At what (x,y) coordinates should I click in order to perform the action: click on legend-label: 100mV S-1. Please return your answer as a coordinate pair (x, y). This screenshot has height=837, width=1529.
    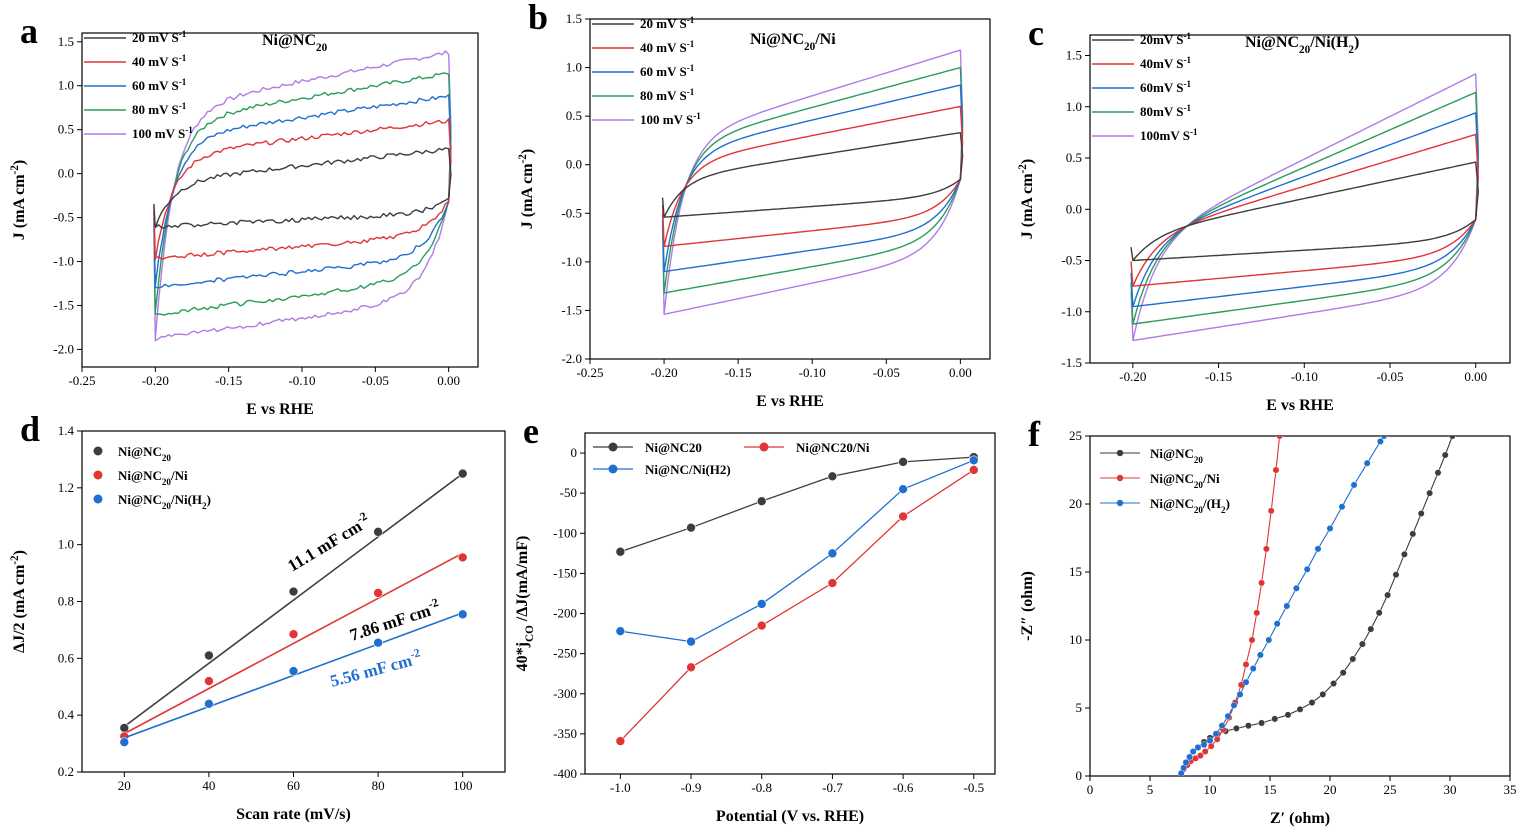
    Looking at the image, I should click on (1169, 135).